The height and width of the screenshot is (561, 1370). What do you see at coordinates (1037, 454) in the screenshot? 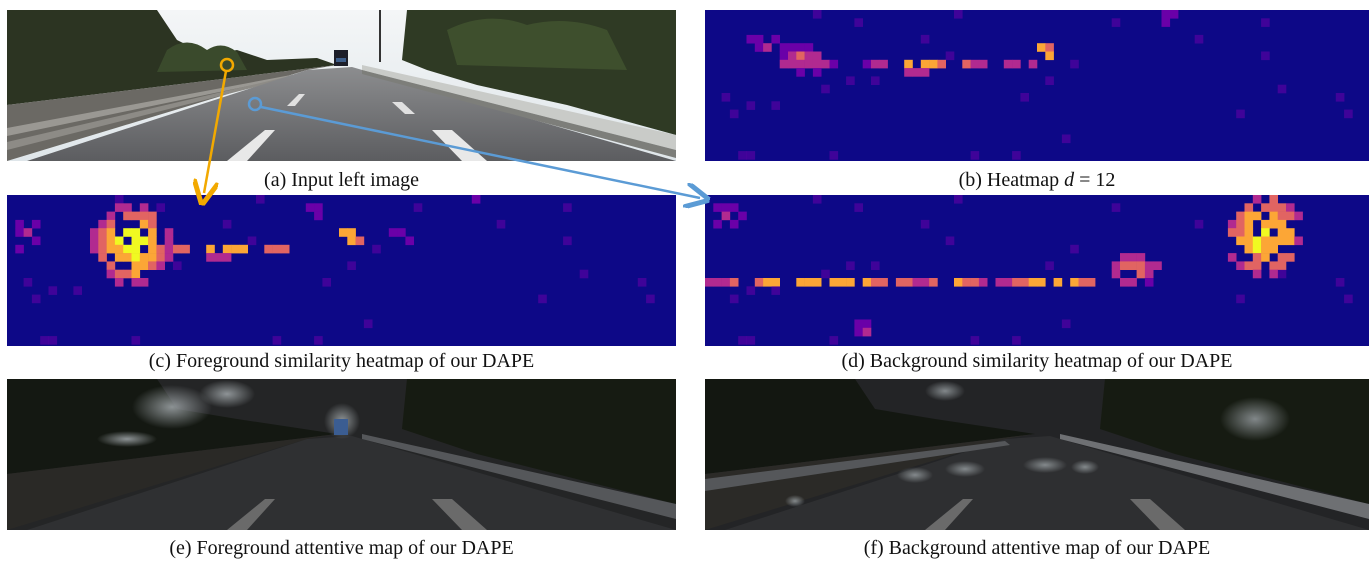
I see `background-attentive-map` at bounding box center [1037, 454].